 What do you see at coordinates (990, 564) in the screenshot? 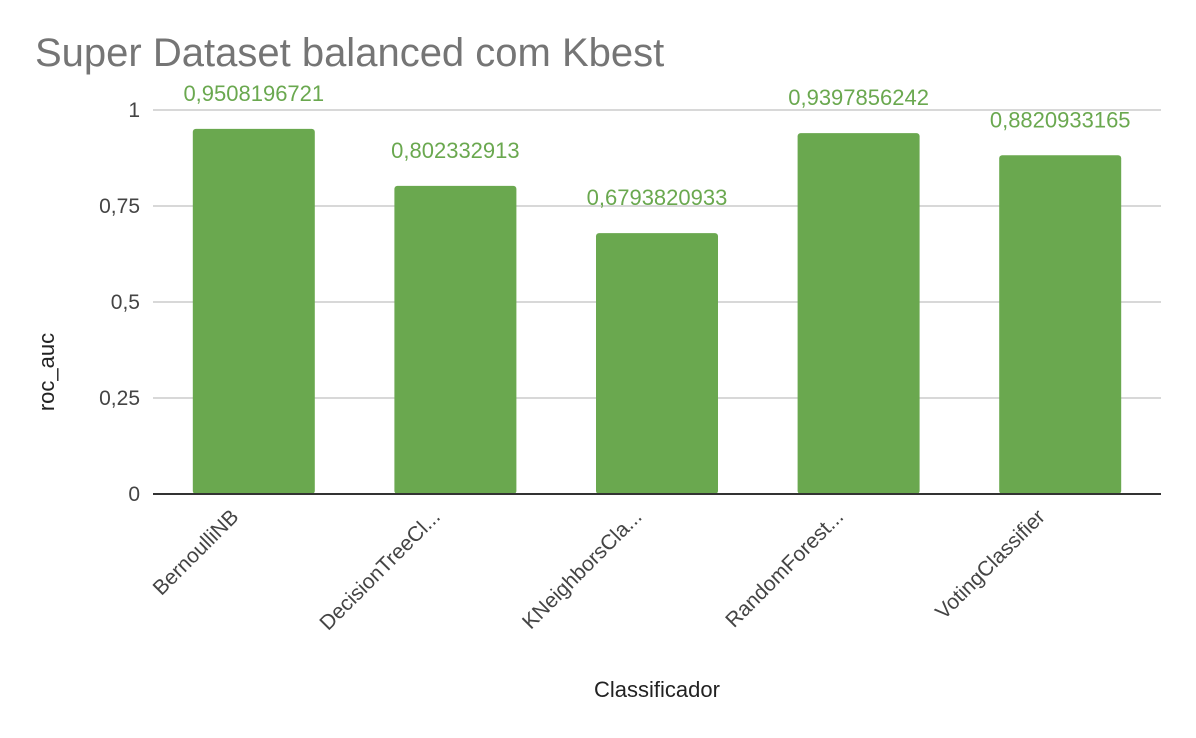
I see `x-tick-label: VotingClassifier` at bounding box center [990, 564].